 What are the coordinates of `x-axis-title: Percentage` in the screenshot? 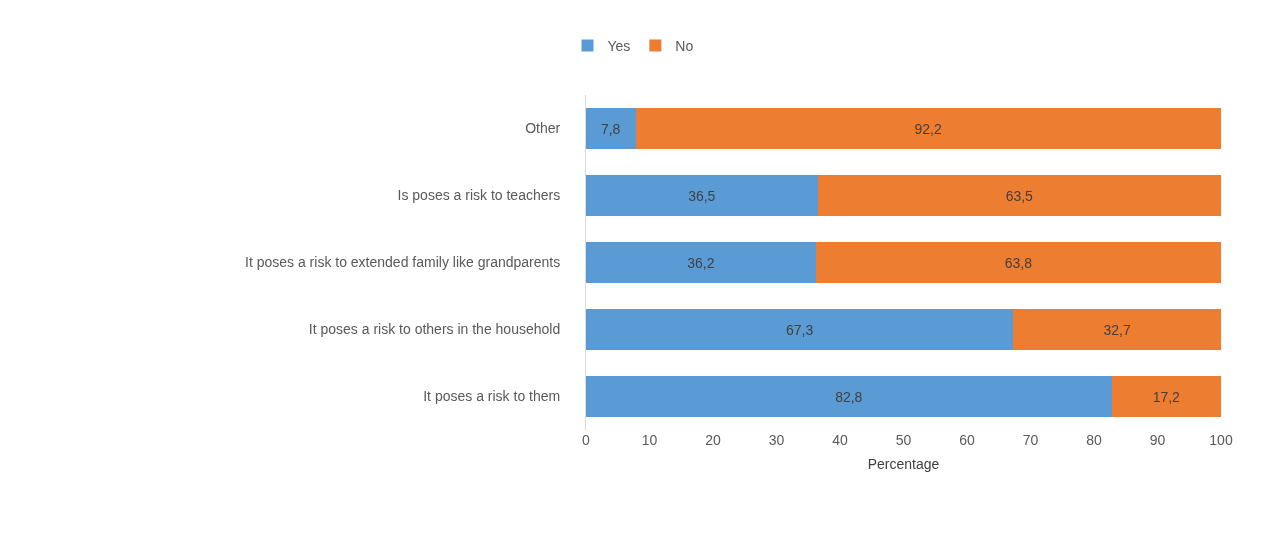 It's located at (903, 464).